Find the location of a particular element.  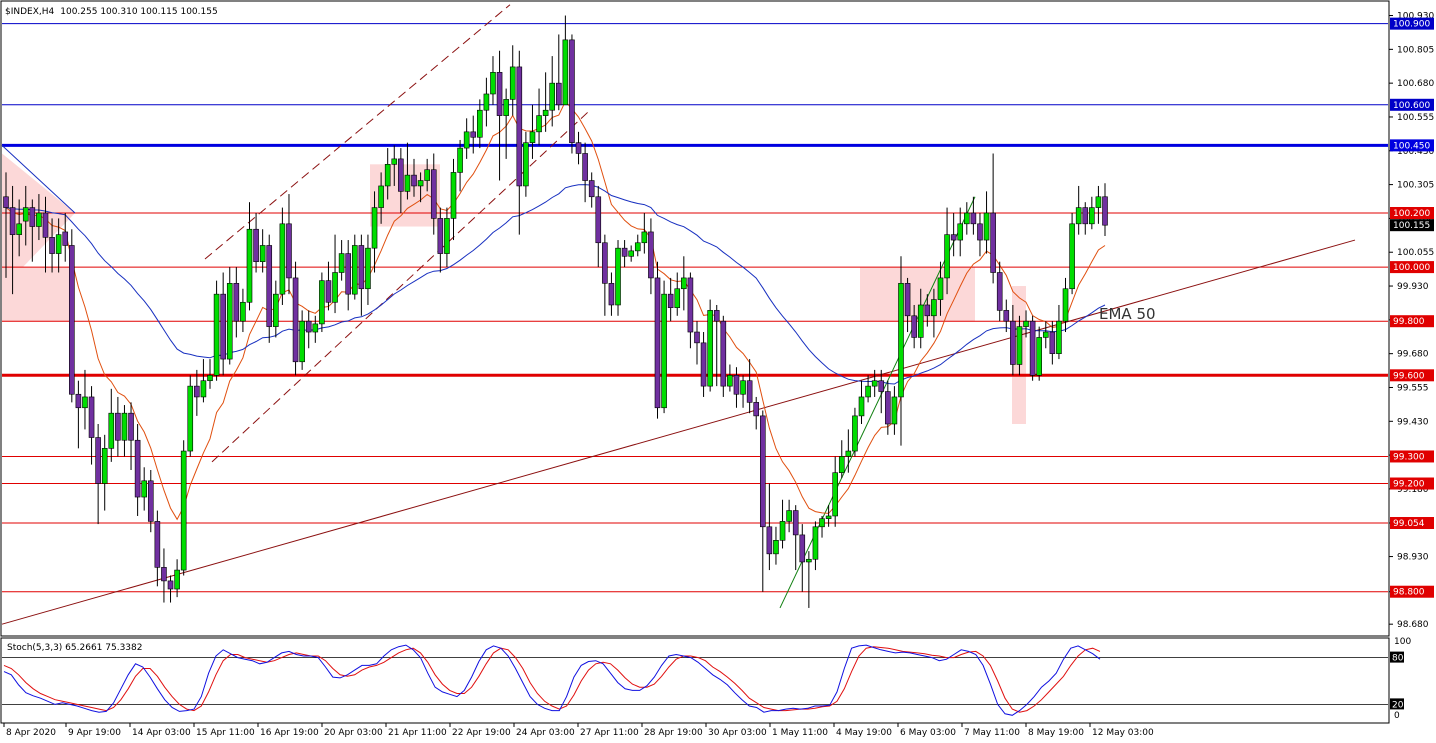

price-tick-label: 98.930 is located at coordinates (1413, 558).